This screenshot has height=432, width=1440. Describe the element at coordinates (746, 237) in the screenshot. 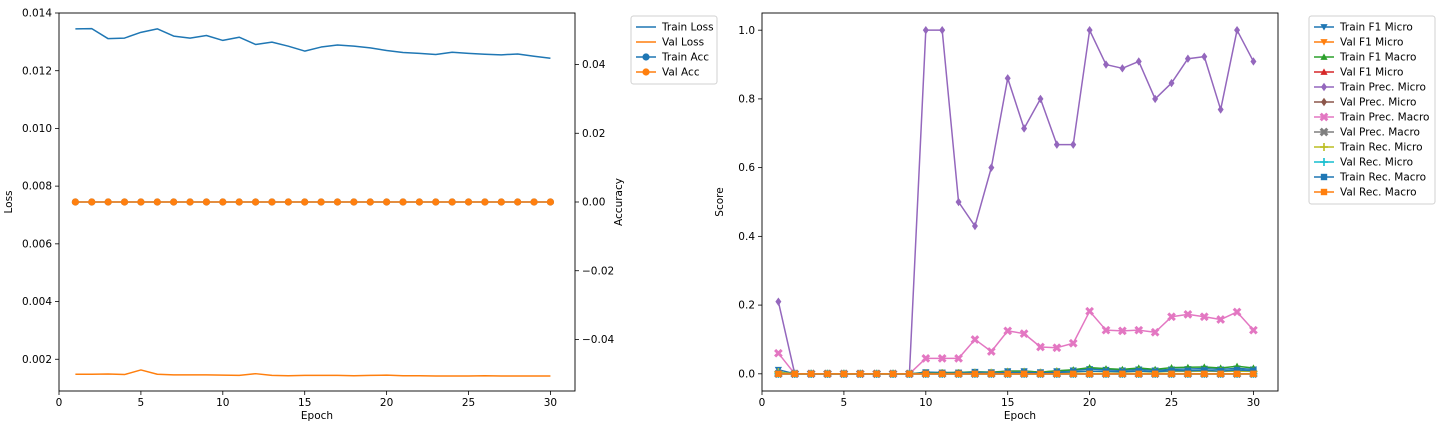

I see `y-tick-label: 0.4` at that location.